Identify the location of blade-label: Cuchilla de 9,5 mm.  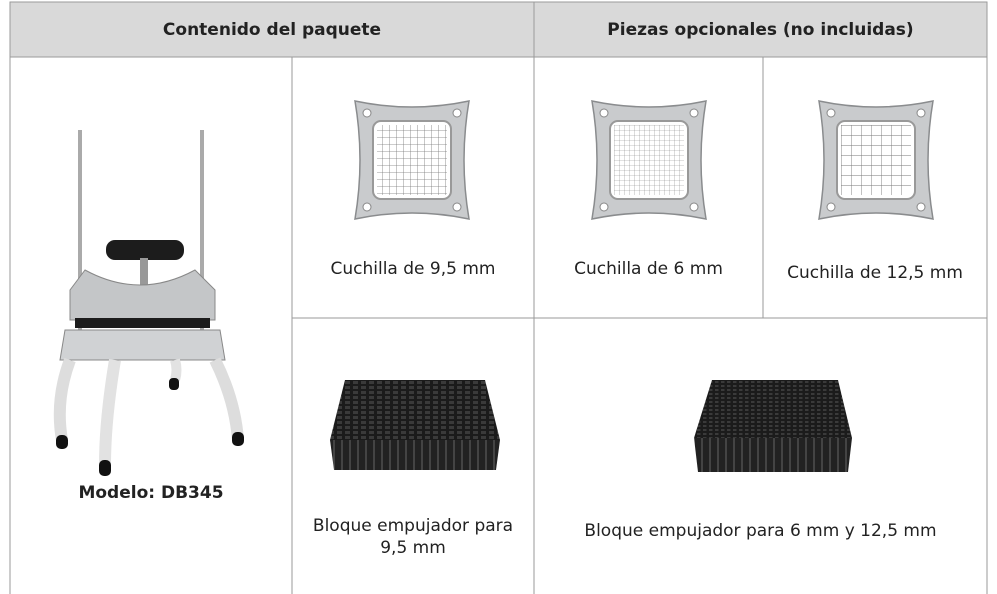
(413, 269).